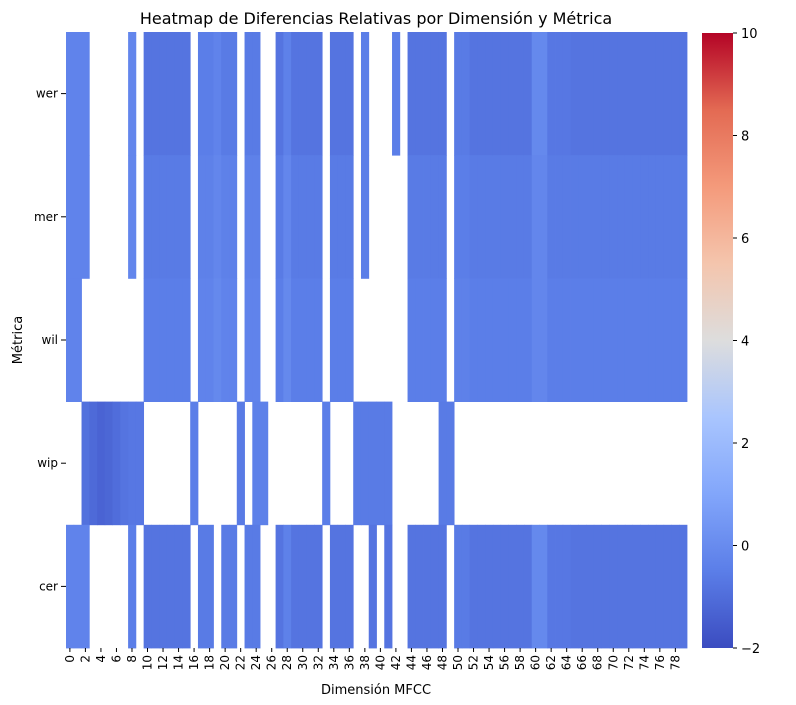 This screenshot has height=705, width=796. Describe the element at coordinates (745, 547) in the screenshot. I see `colorbar-tick-label: 0` at that location.